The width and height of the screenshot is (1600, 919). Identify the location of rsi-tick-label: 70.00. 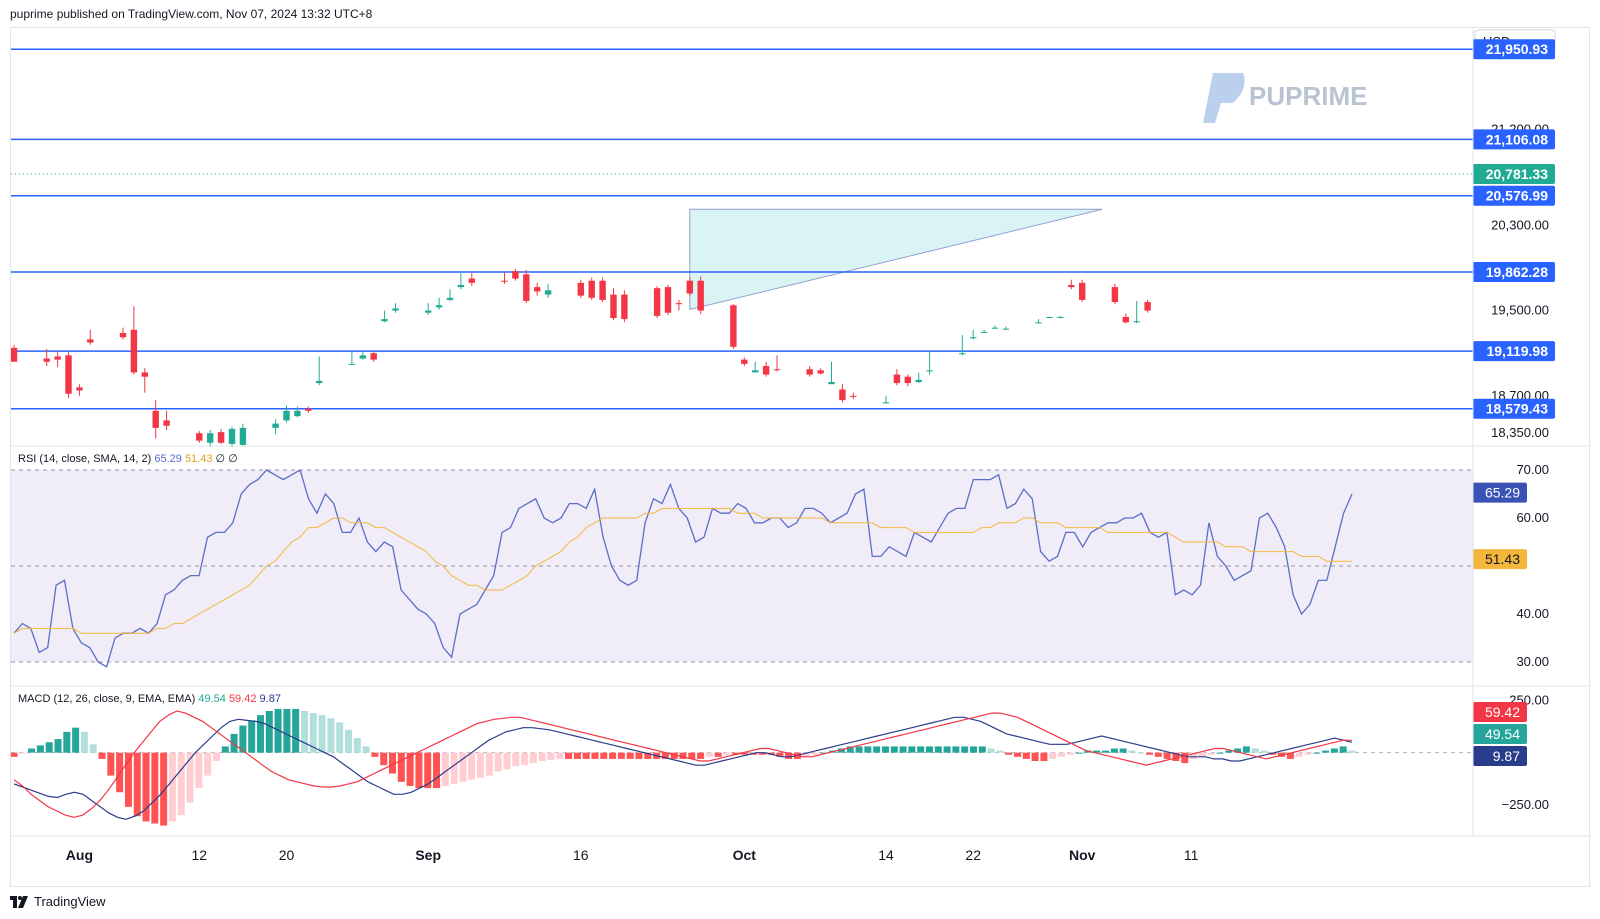
(1532, 469).